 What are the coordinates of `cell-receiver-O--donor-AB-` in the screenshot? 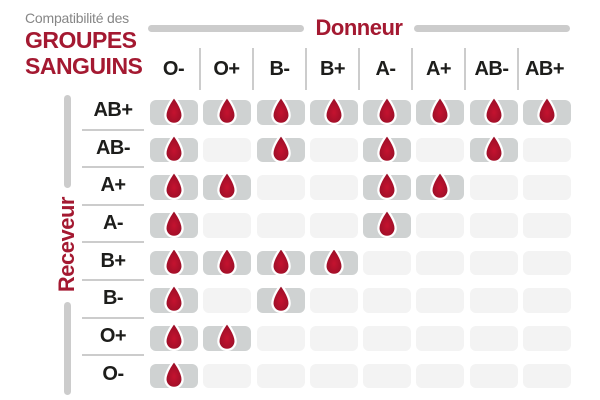 It's located at (493, 376).